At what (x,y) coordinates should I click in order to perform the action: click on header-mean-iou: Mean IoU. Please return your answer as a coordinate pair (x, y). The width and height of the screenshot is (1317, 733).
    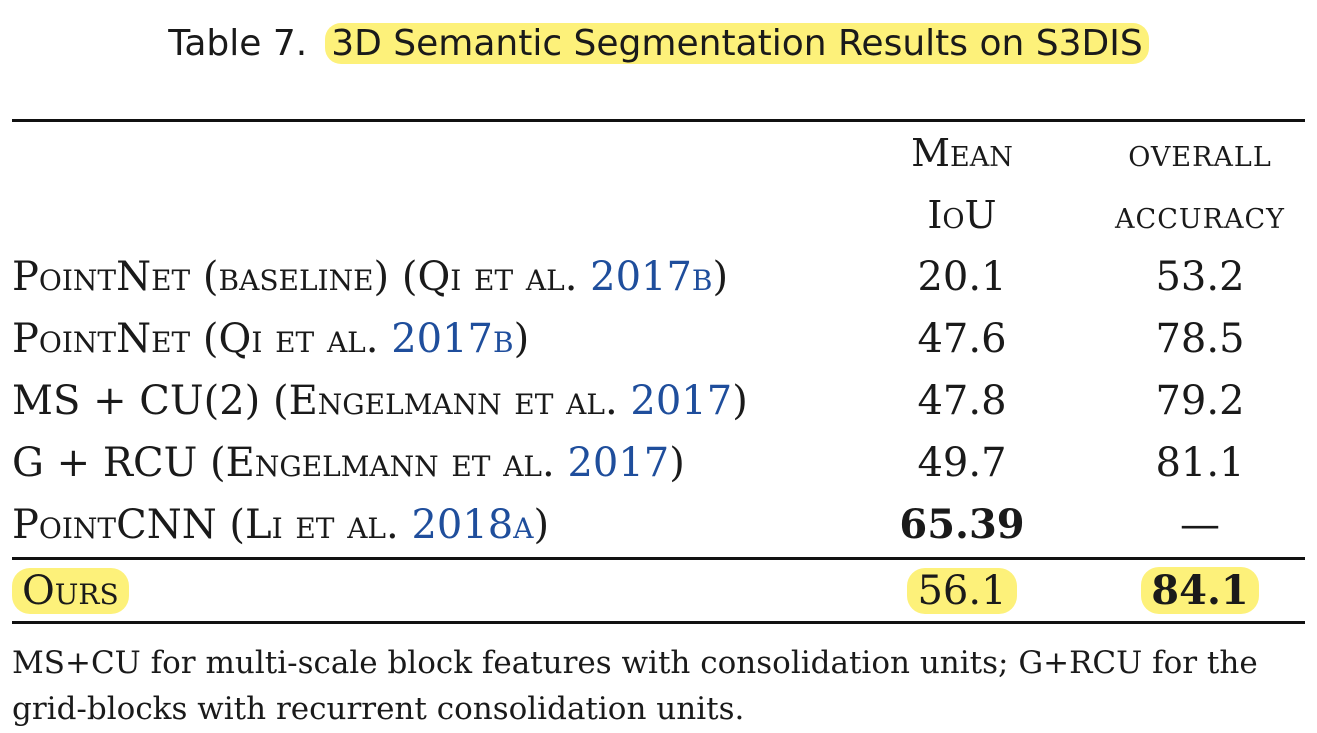
    Looking at the image, I should click on (962, 184).